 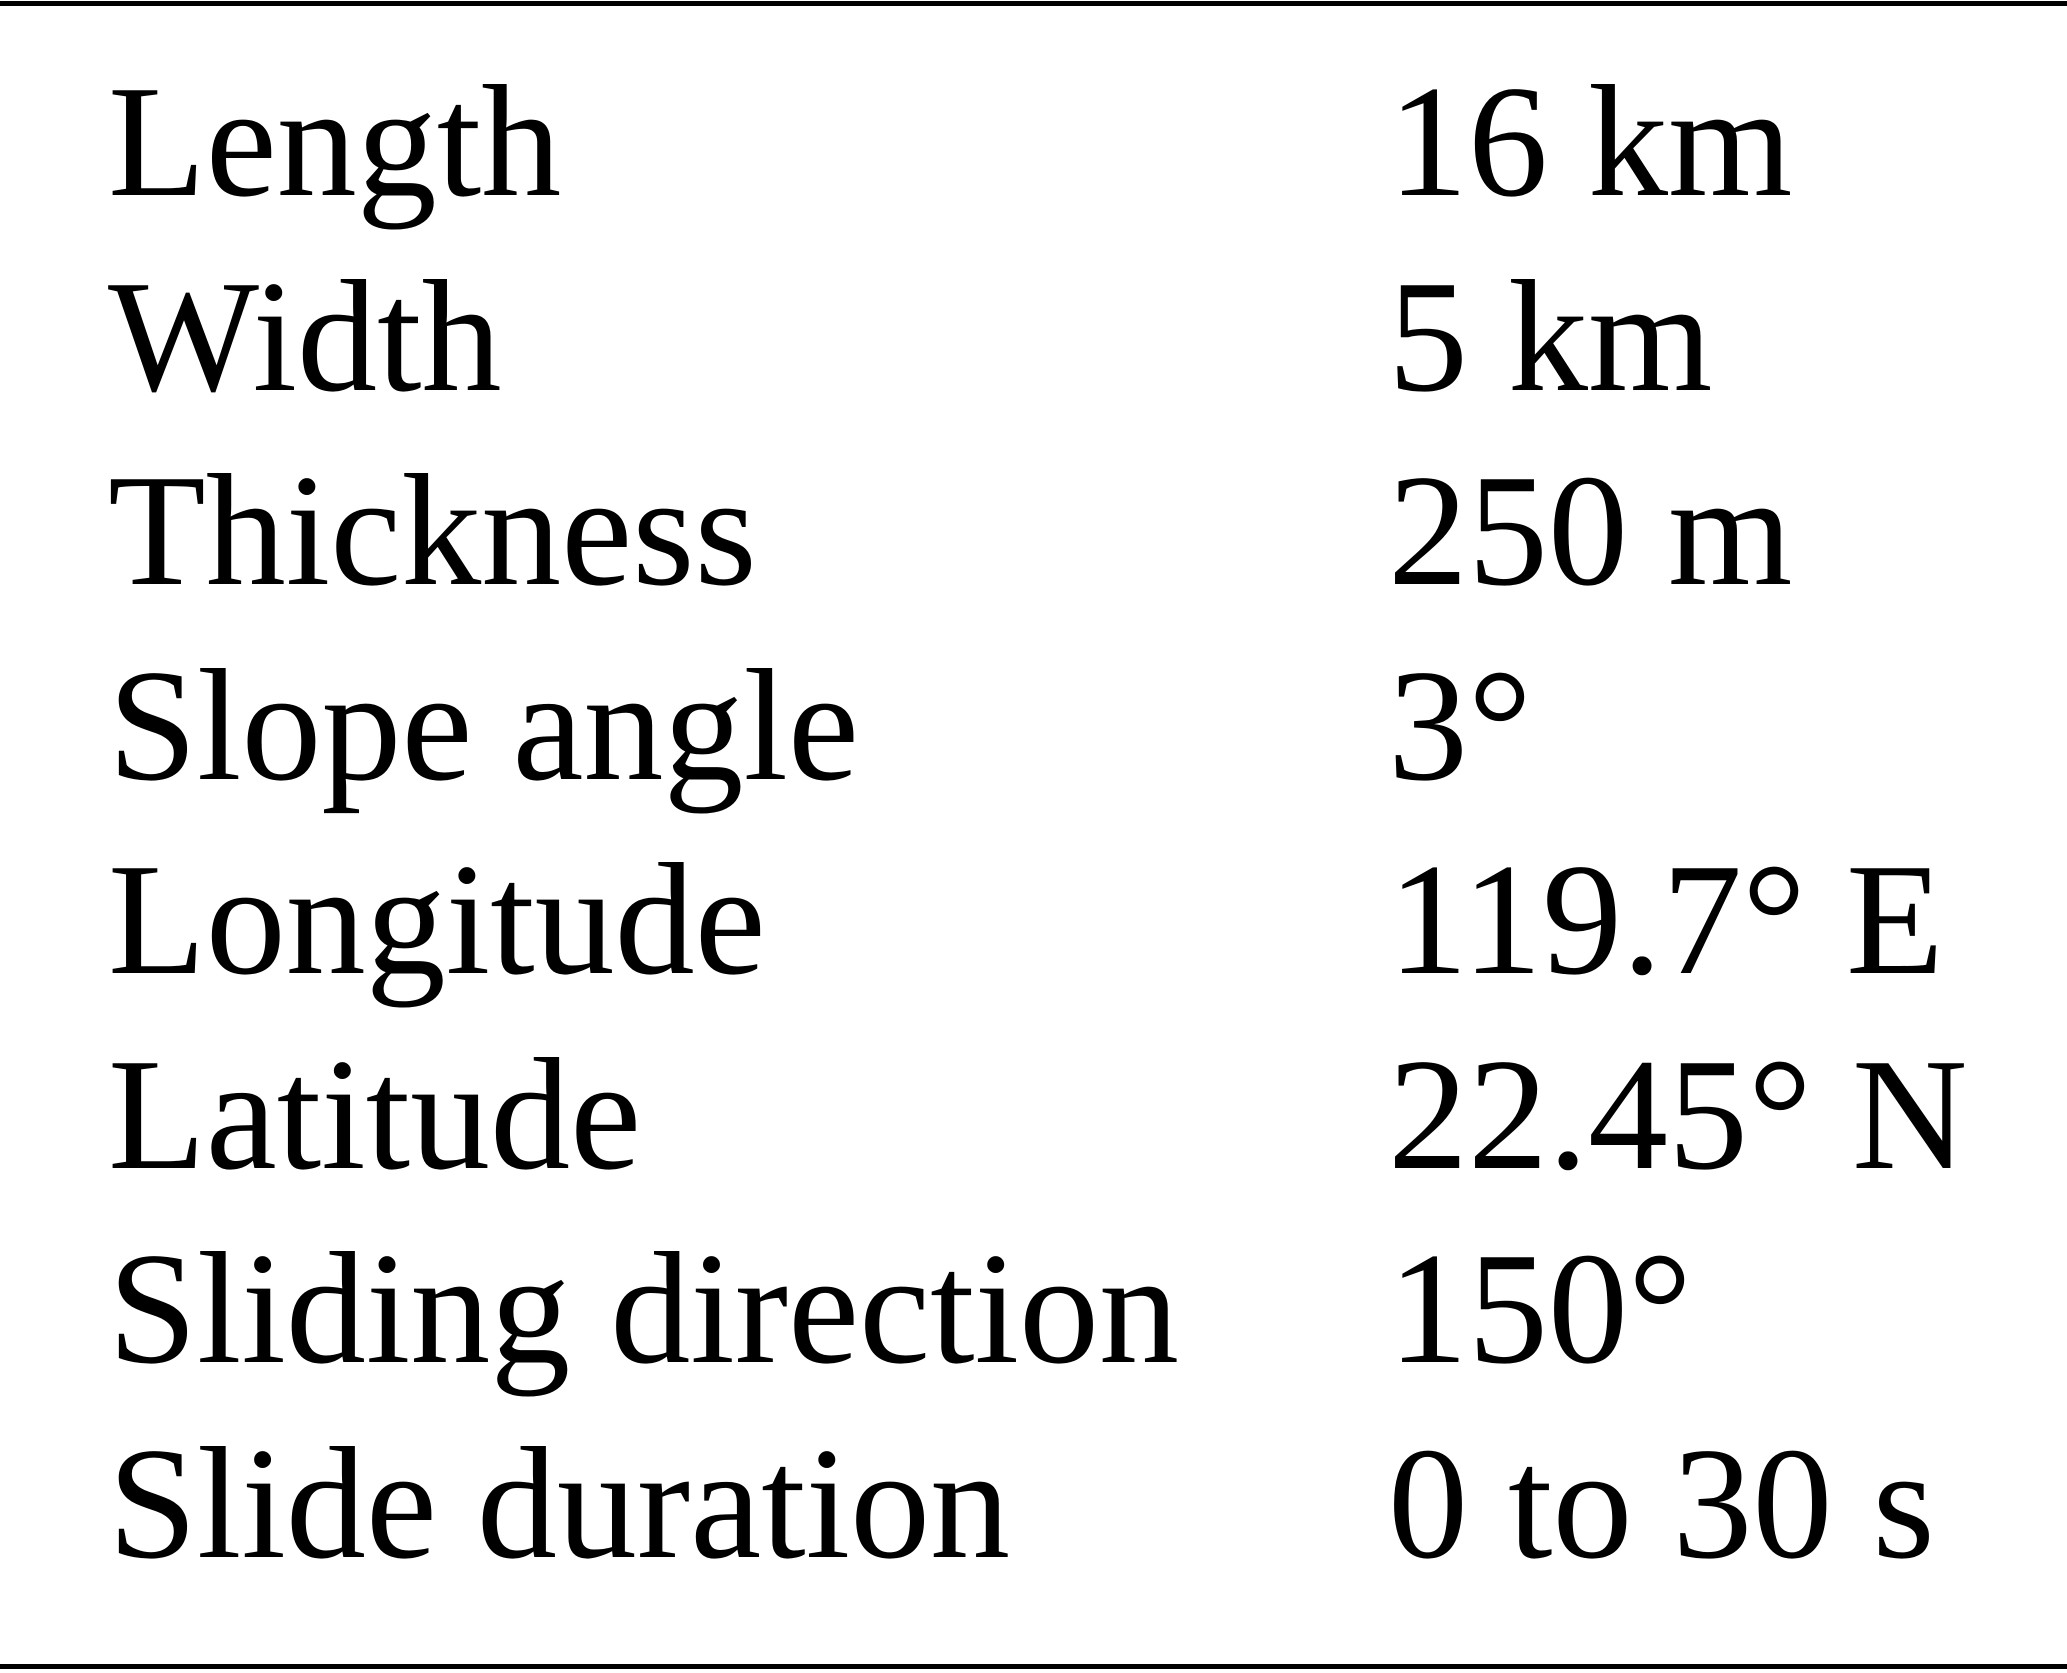 What do you see at coordinates (1033, 1503) in the screenshot?
I see `table-row: Slide duration 0 to 30 s` at bounding box center [1033, 1503].